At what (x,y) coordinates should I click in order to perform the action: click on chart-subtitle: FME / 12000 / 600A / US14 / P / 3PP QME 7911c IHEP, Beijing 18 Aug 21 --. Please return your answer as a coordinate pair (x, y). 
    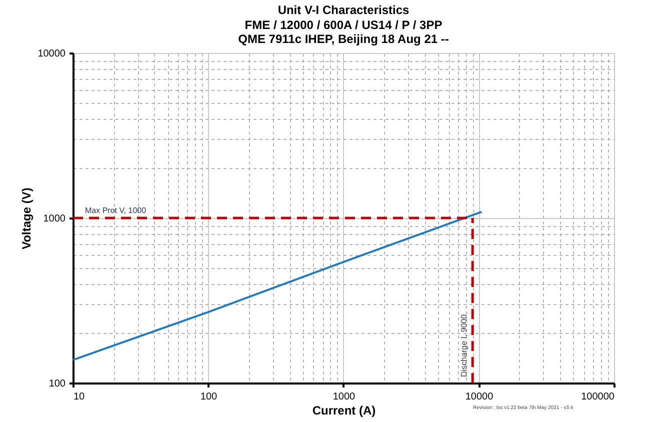
    Looking at the image, I should click on (343, 32).